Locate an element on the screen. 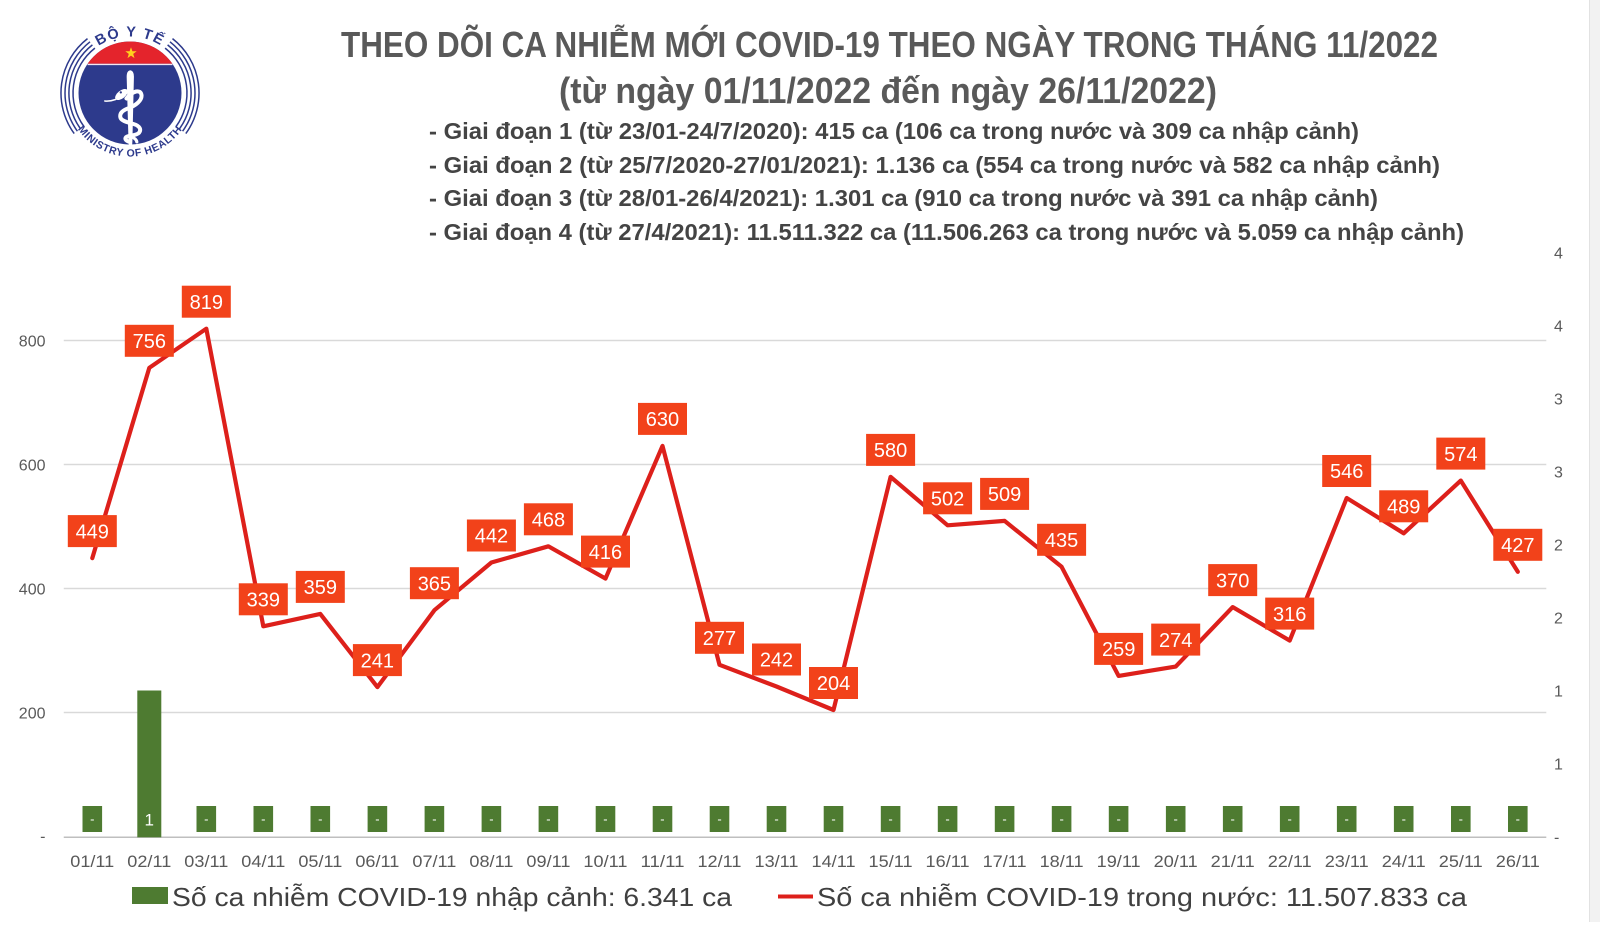 This screenshot has width=1600, height=927. svg-text: 22/11 is located at coordinates (1290, 862).